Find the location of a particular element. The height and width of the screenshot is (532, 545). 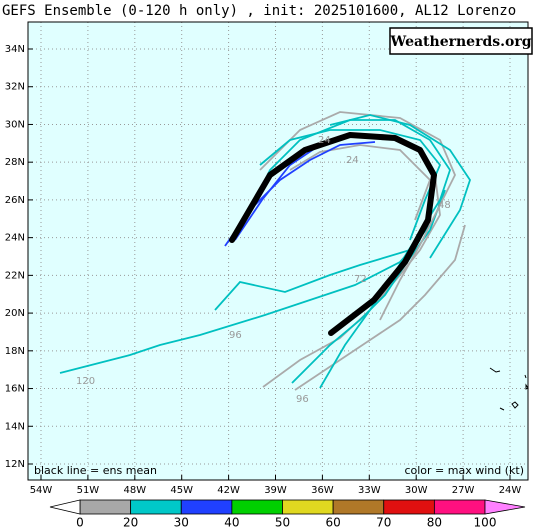

lat-tick-label: 12N is located at coordinates (15, 464).